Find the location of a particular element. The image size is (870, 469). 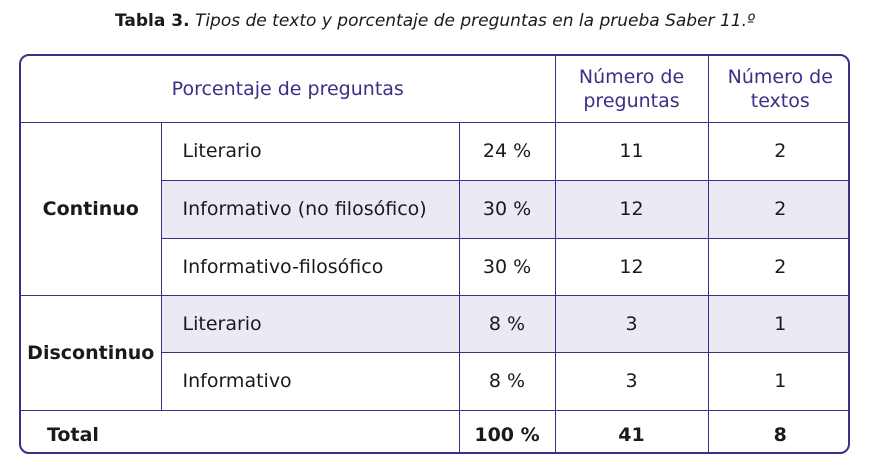

total-texts: 8 is located at coordinates (777, 430).